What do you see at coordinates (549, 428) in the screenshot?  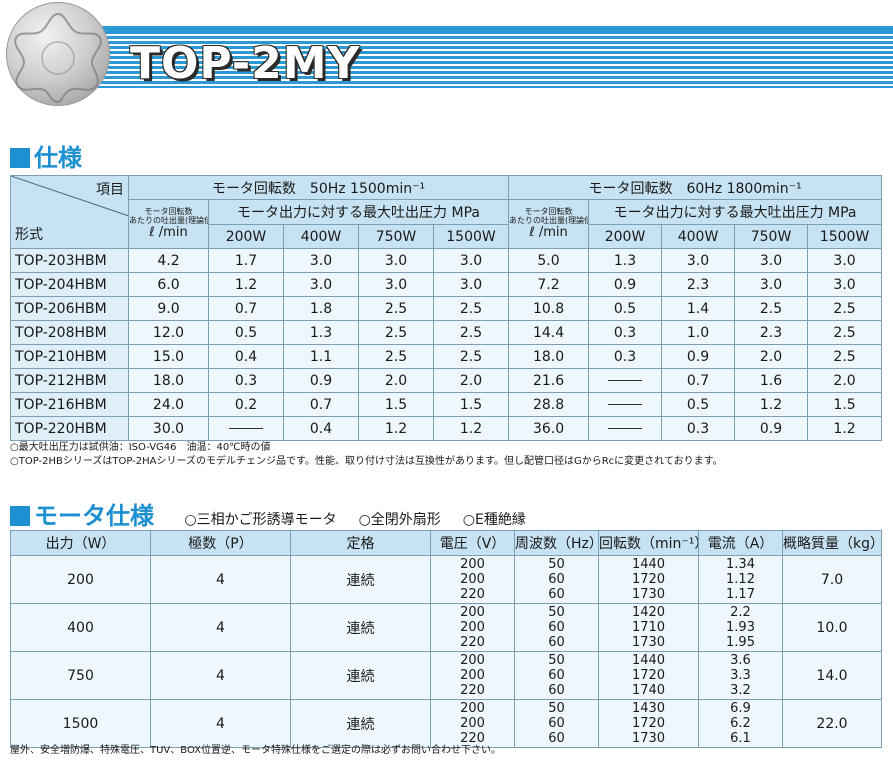 I see `flow-60-cell: 36.0` at bounding box center [549, 428].